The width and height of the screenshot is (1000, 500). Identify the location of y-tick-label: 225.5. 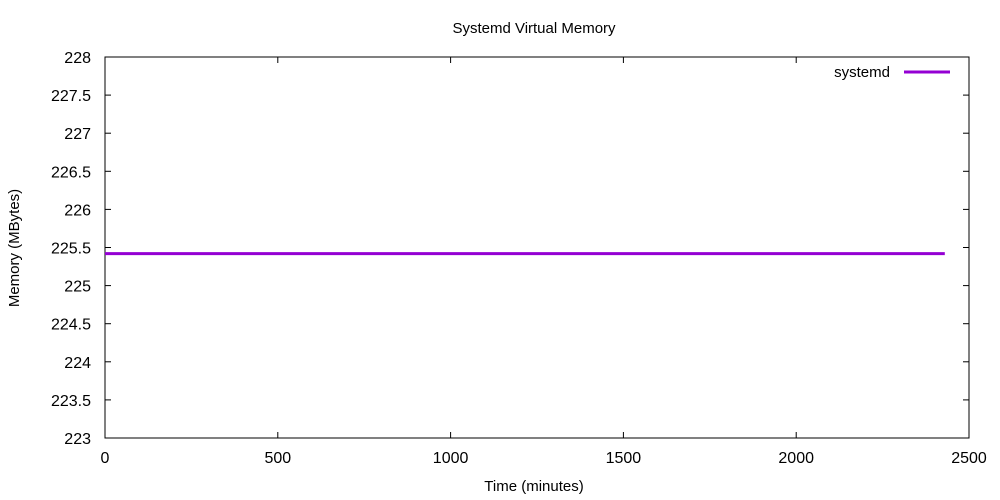
(71, 249).